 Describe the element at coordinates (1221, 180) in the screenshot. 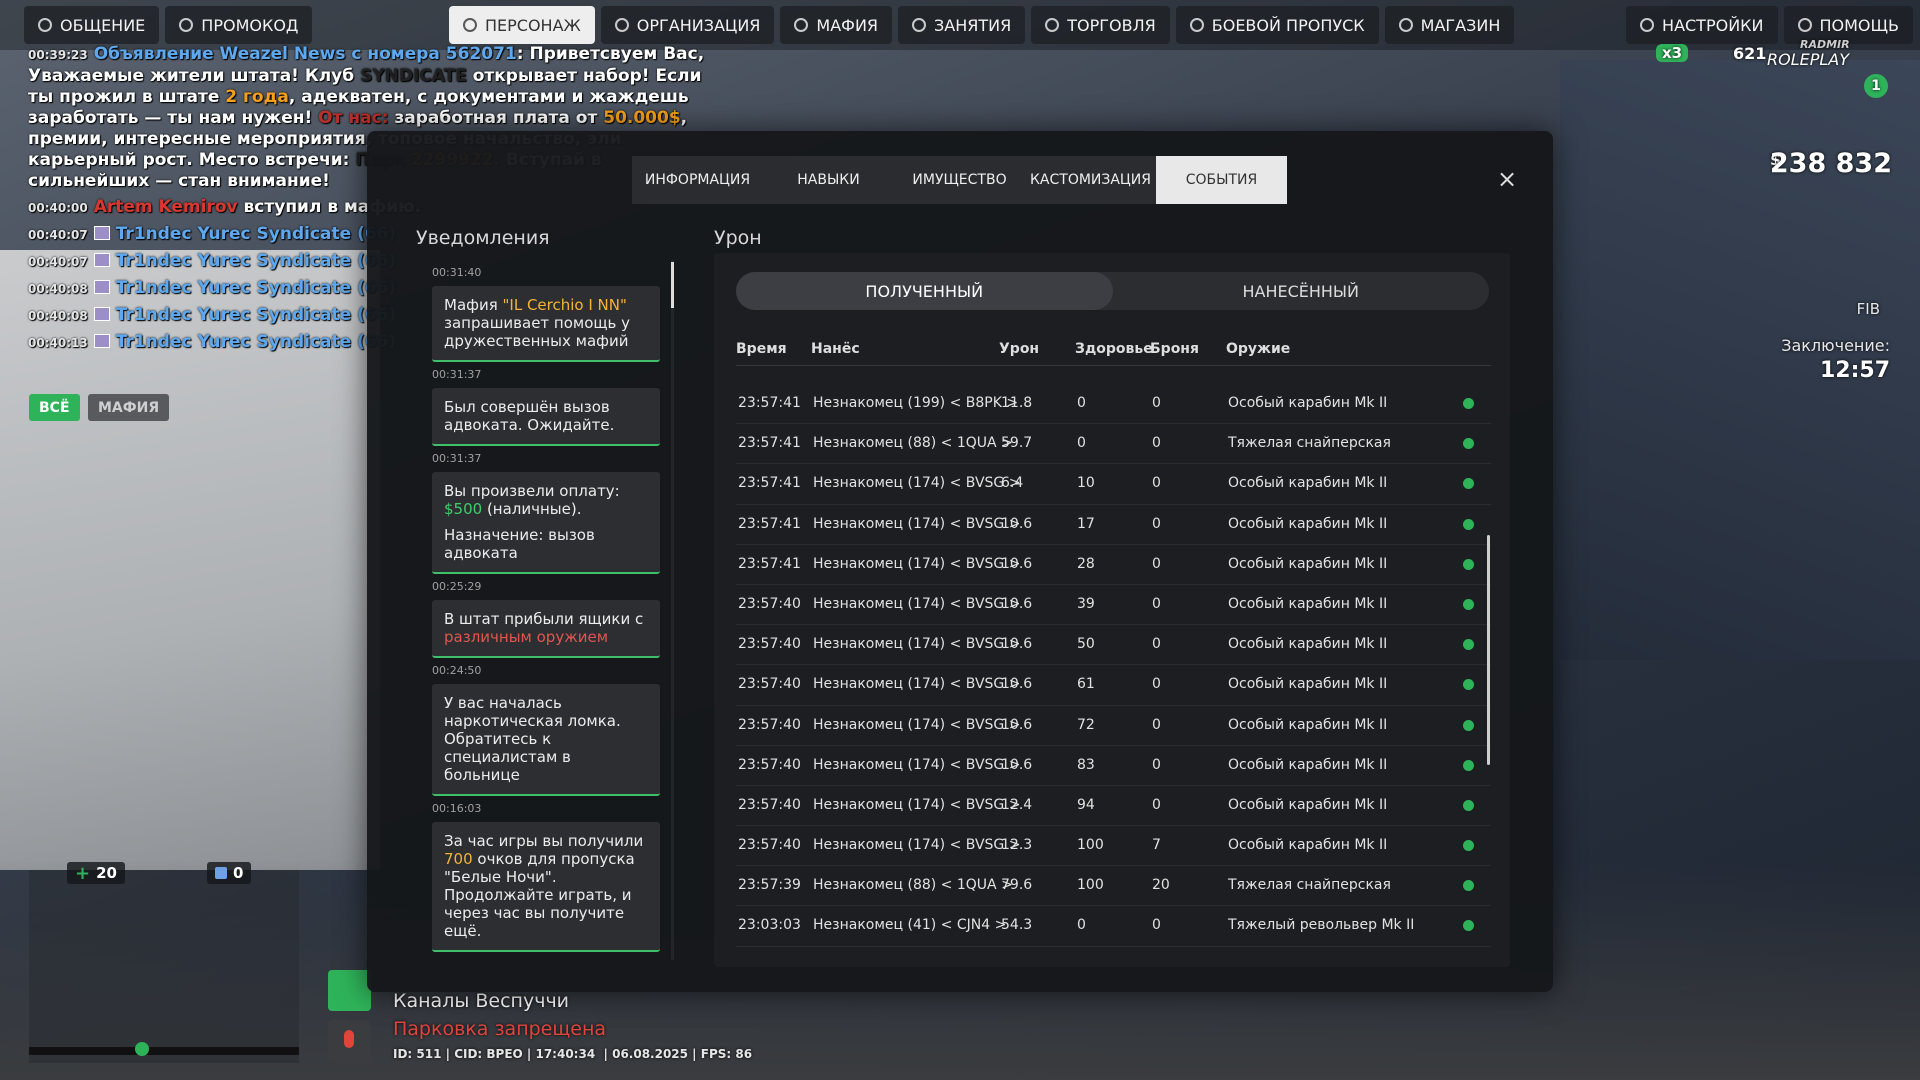

I see `modal-tab: СОБЫТИЯ` at that location.